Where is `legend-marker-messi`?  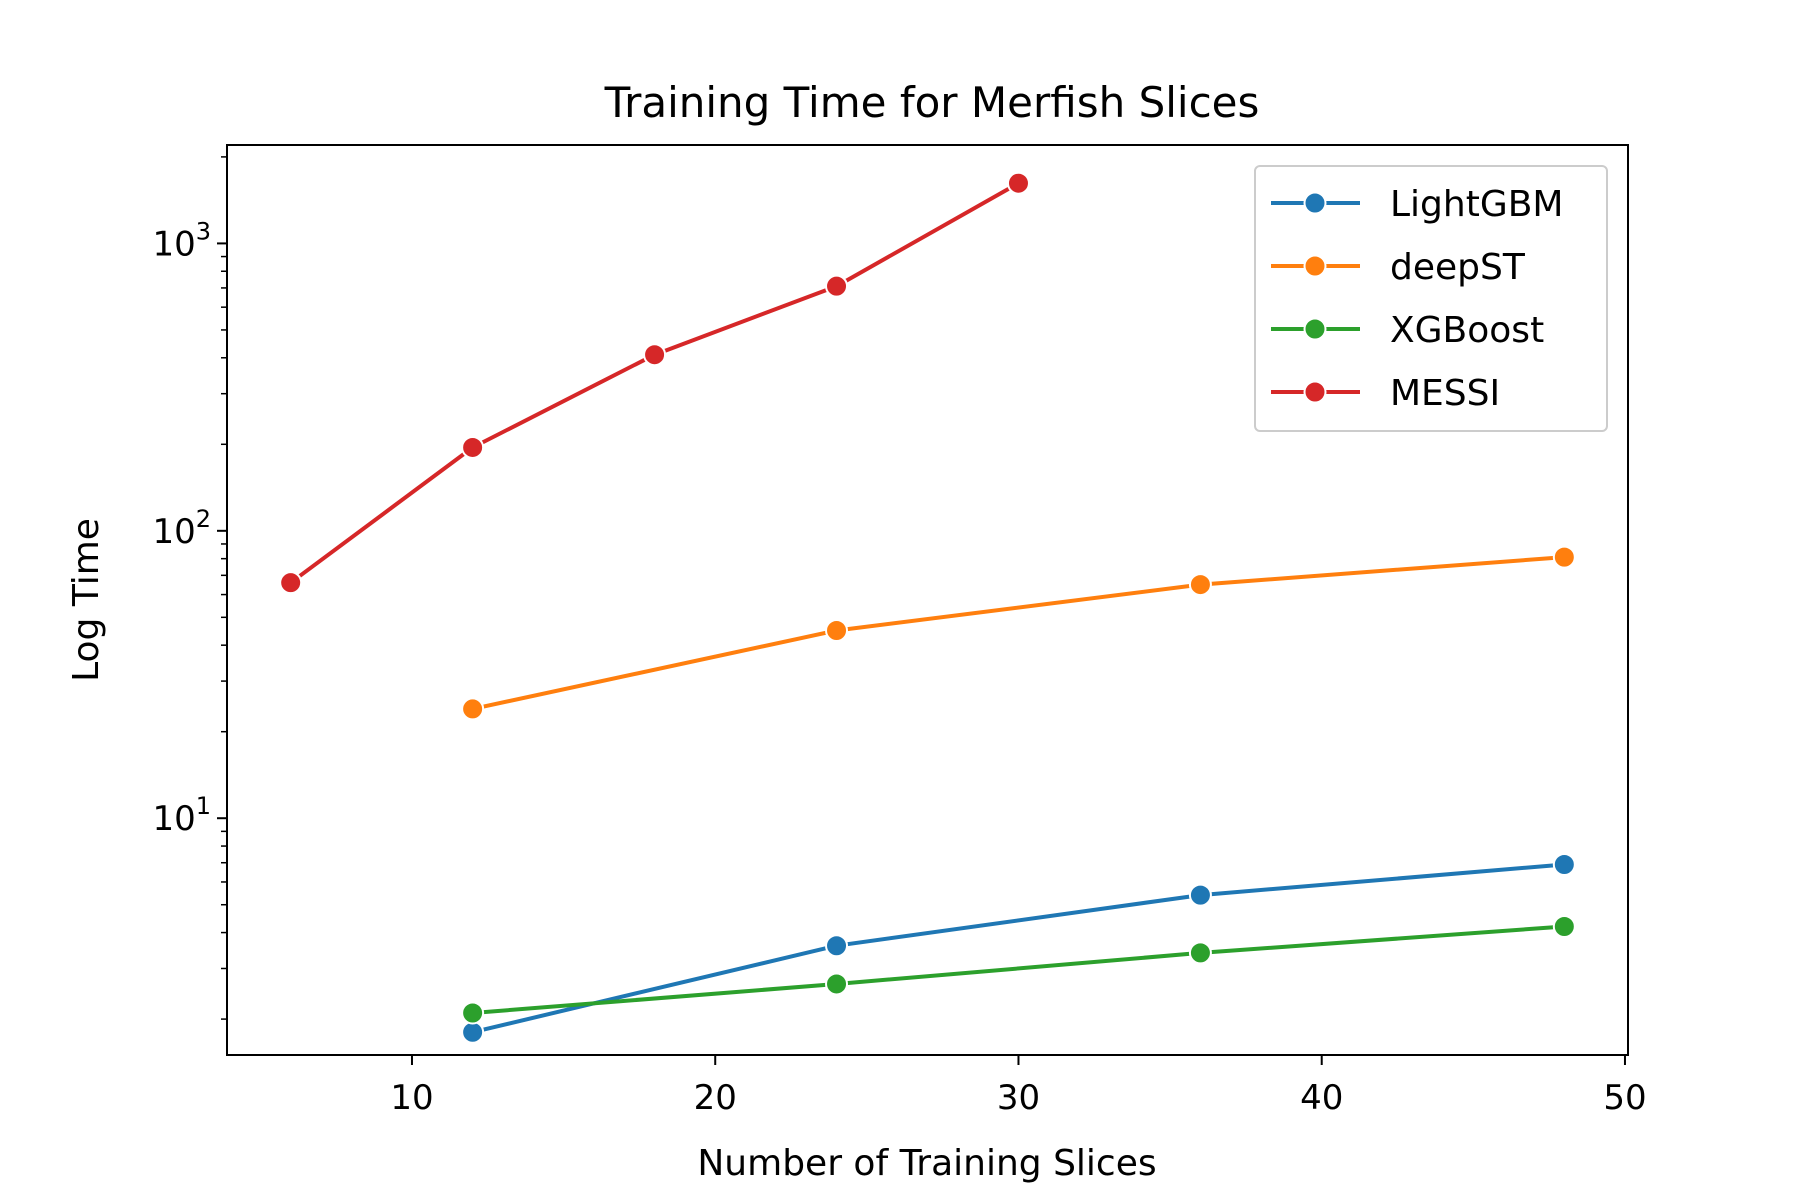
legend-marker-messi is located at coordinates (1315, 392).